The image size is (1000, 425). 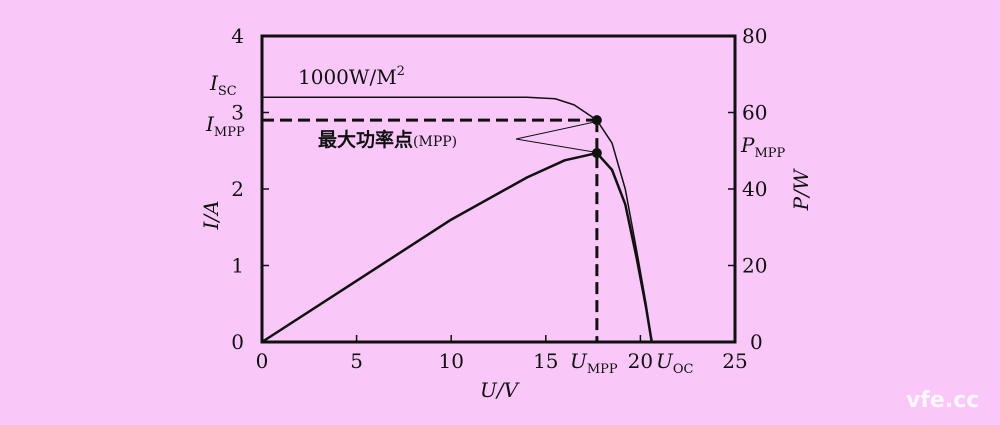 What do you see at coordinates (754, 113) in the screenshot?
I see `y2-tick-label: 60` at bounding box center [754, 113].